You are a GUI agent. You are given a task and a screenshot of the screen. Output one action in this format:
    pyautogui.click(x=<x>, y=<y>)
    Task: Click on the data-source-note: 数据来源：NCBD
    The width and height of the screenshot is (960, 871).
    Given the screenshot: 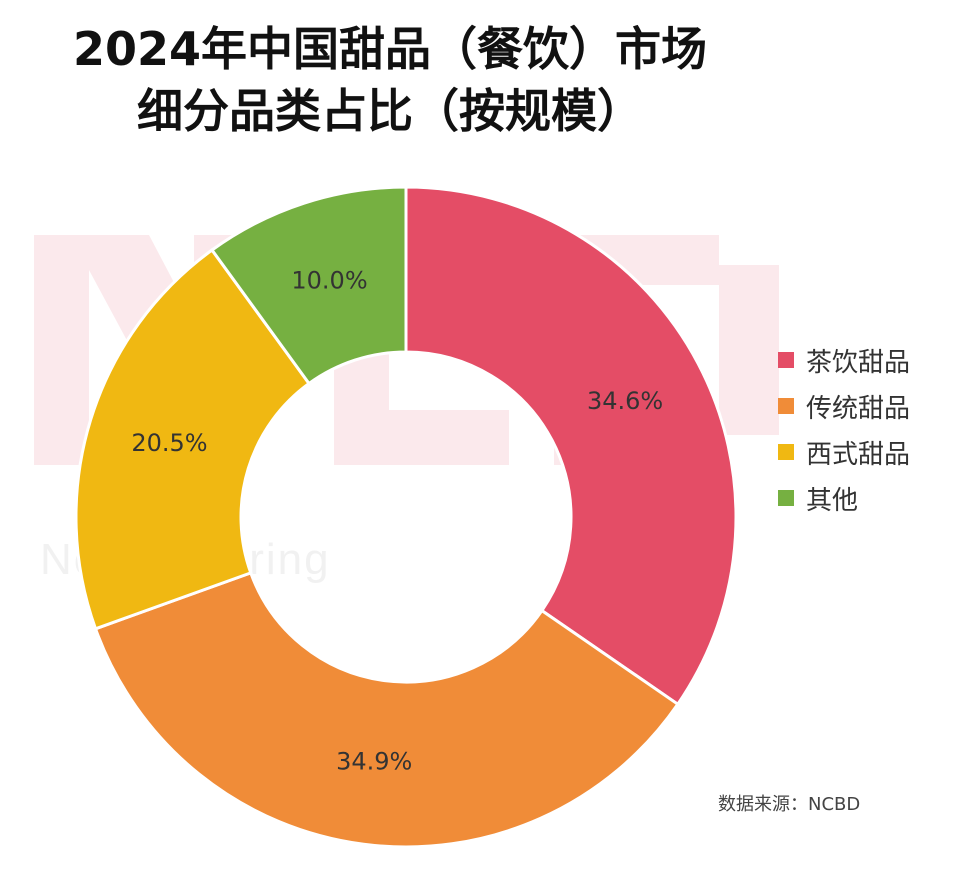 What is the action you would take?
    pyautogui.click(x=789, y=804)
    